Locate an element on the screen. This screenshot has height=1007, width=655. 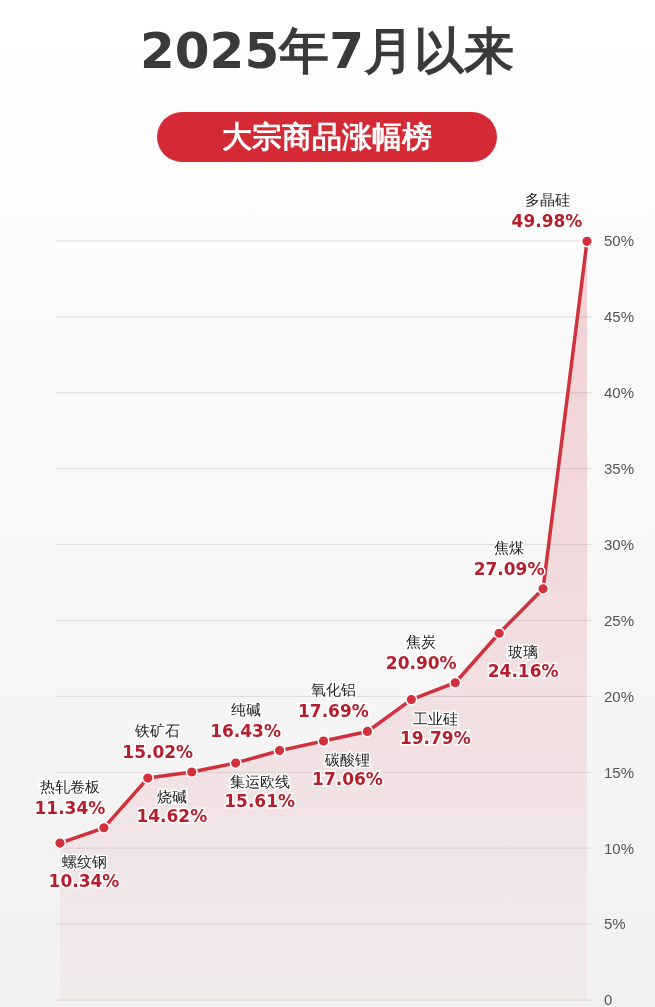
annotation: 工业硅 is located at coordinates (435, 718).